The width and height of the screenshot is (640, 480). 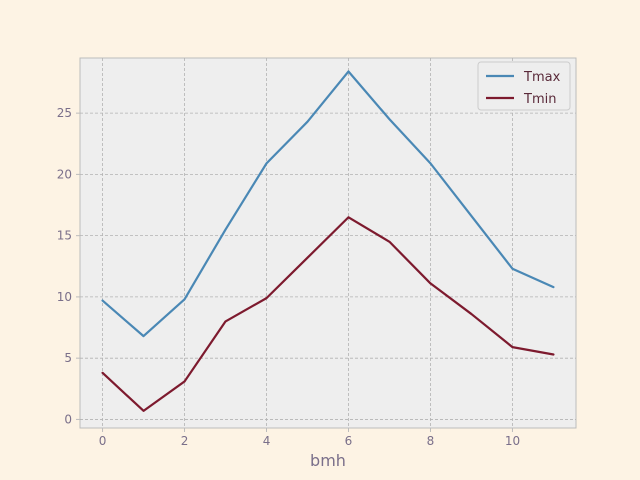 What do you see at coordinates (521, 99) in the screenshot?
I see `legend-entry: Tmin` at bounding box center [521, 99].